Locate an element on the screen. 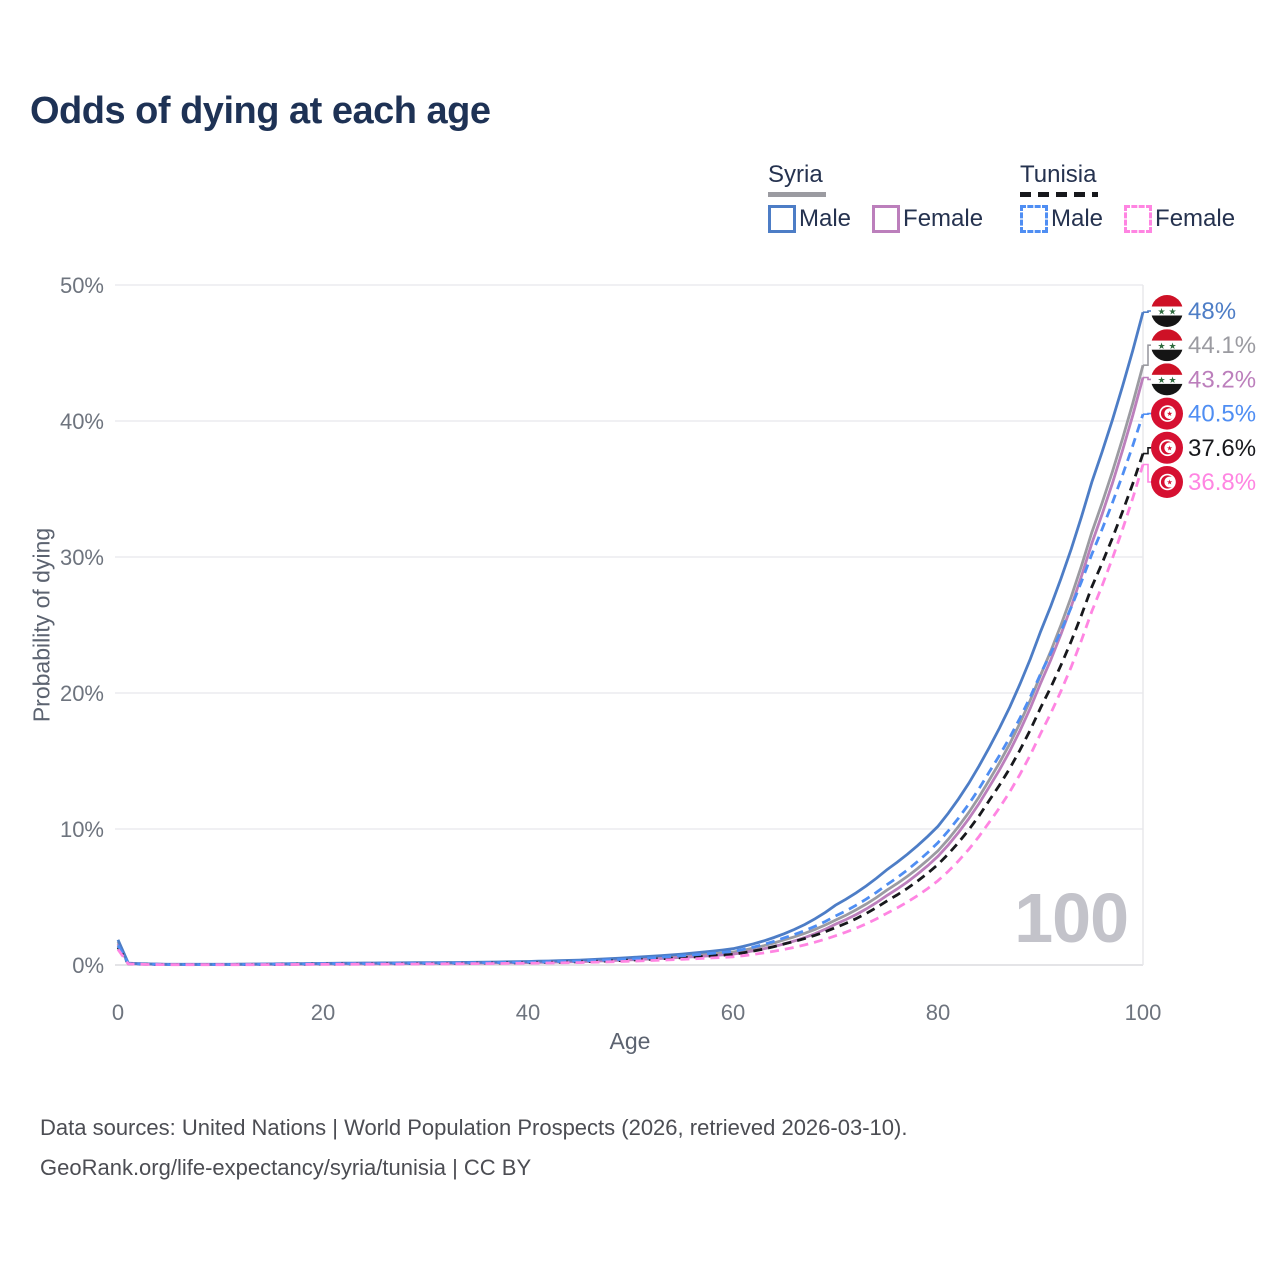 The height and width of the screenshot is (1280, 1280). legend-label-syria-male: Male is located at coordinates (825, 218).